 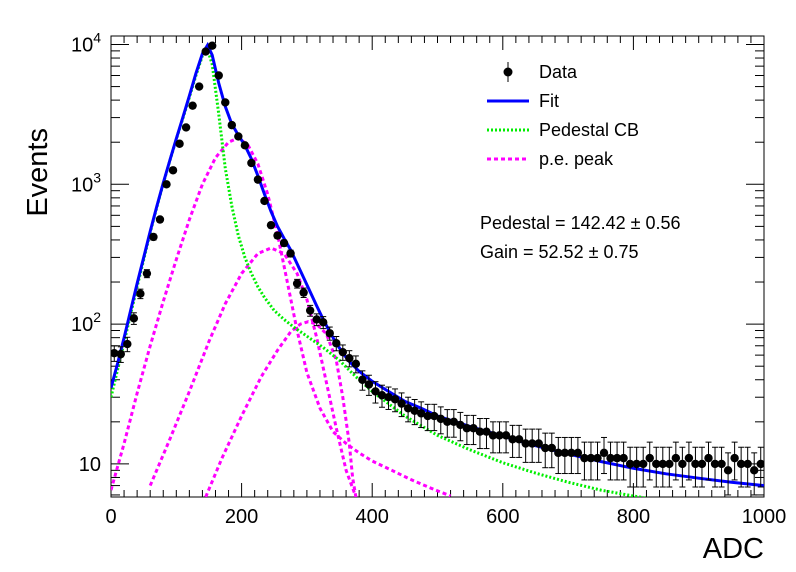 I want to click on legend-label: Pedestal CB, so click(x=589, y=130).